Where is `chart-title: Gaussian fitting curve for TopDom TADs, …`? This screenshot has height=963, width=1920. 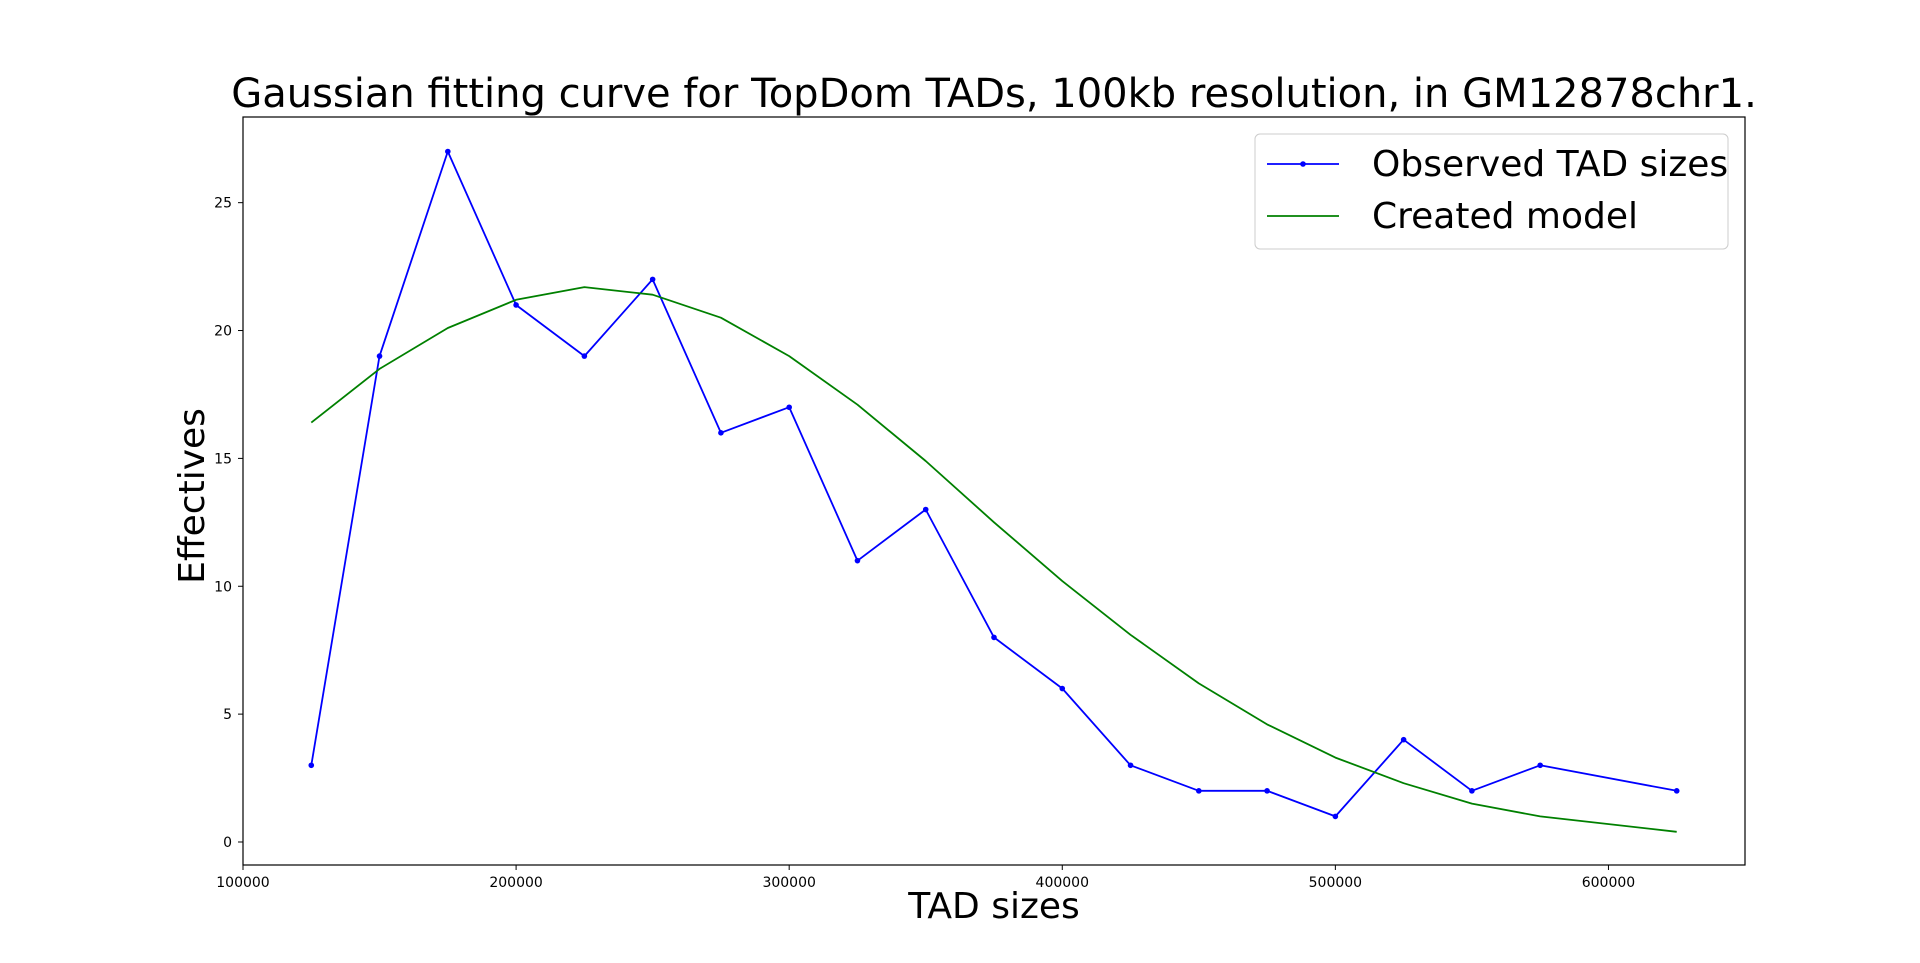 chart-title: Gaussian fitting curve for TopDom TADs, … is located at coordinates (994, 94).